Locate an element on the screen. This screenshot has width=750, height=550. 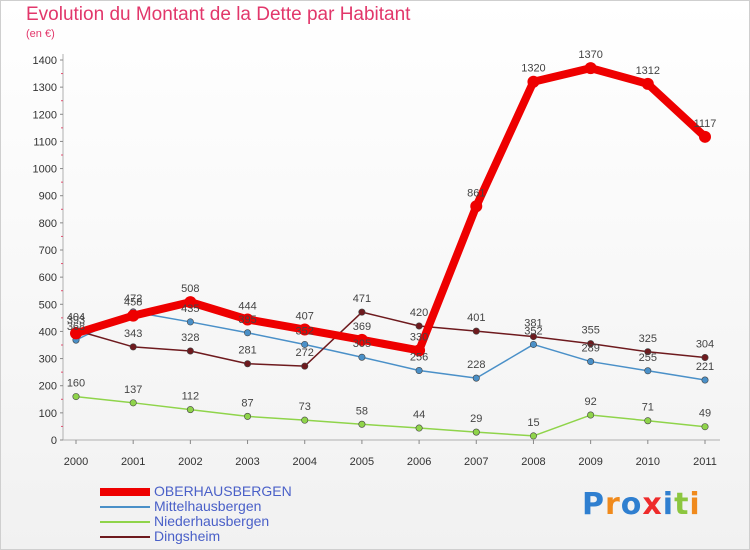
y-tick-label: 800 is located at coordinates (48, 224).